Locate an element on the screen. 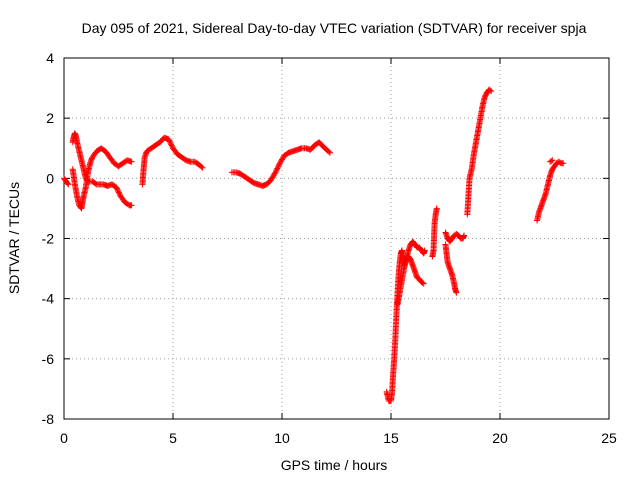  x-axis-label: GPS time / hours is located at coordinates (334, 465).